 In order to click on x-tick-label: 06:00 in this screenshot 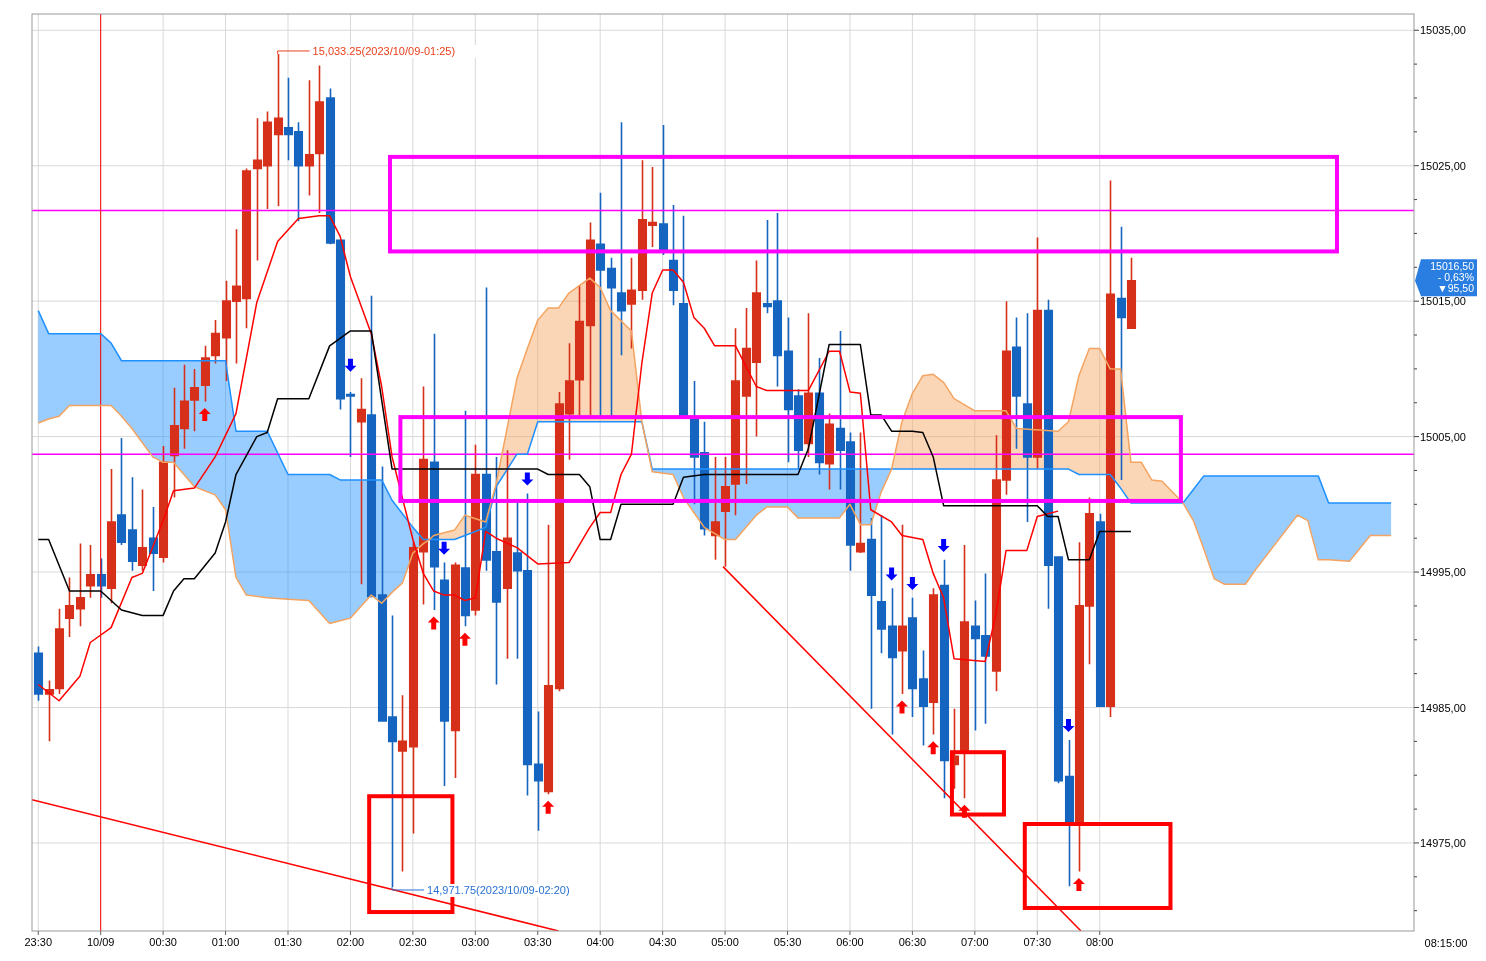, I will do `click(850, 942)`.